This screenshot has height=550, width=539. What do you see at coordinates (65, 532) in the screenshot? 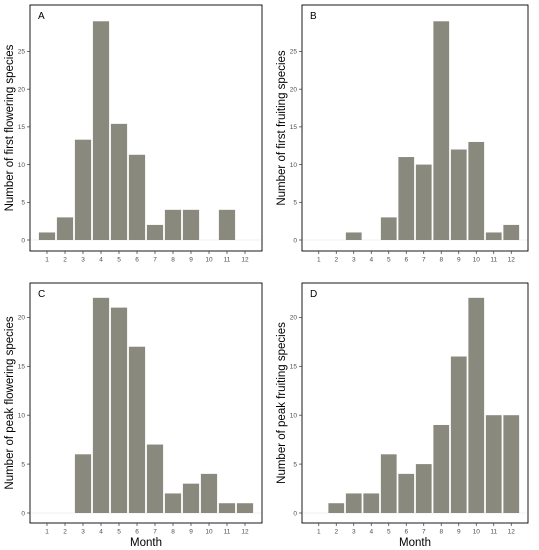
I see `x-tick-label: 2` at bounding box center [65, 532].